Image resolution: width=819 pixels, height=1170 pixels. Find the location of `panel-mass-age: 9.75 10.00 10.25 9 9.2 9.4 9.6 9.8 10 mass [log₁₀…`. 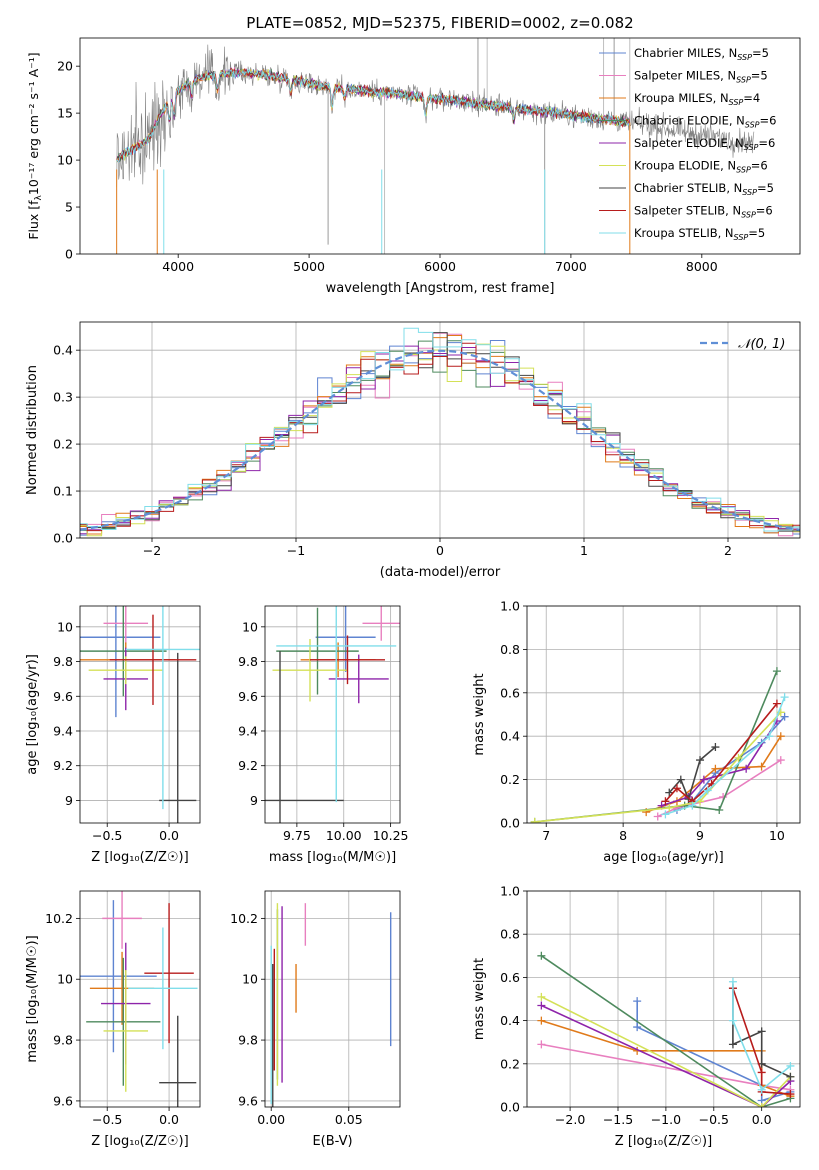

panel-mass-age: 9.75 10.00 10.25 9 9.2 9.4 9.6 9.8 10 mass [log₁₀… is located at coordinates (323, 735).